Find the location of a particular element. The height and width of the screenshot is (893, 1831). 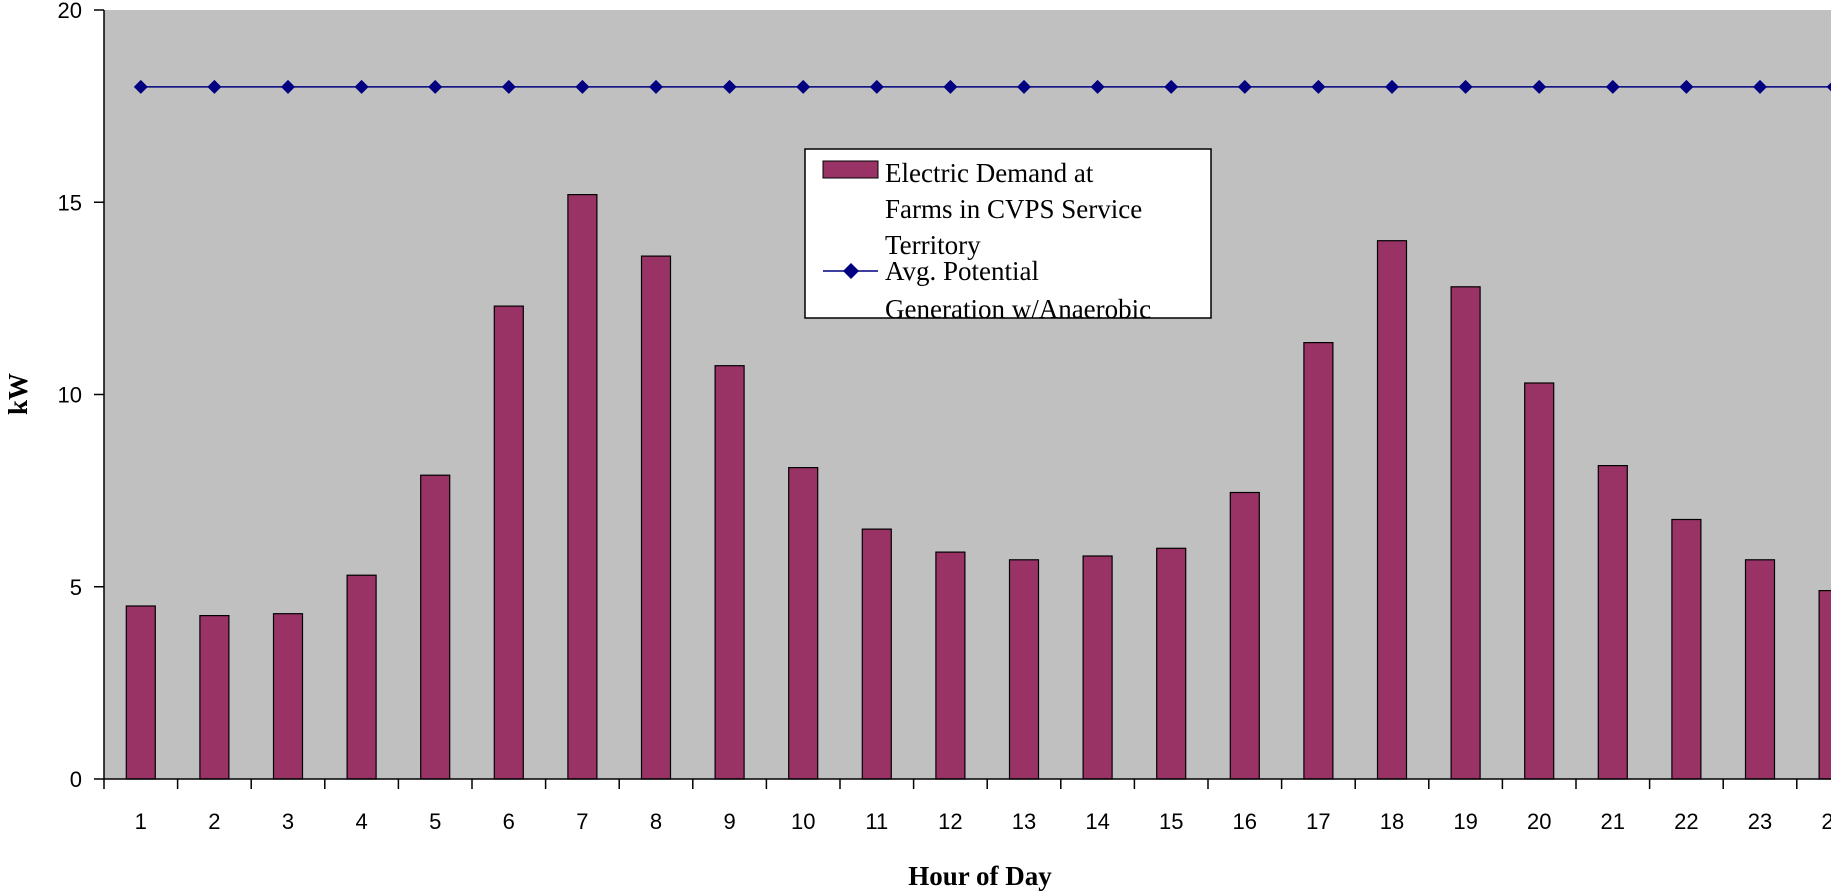

x-tick-label: 4 is located at coordinates (361, 821).